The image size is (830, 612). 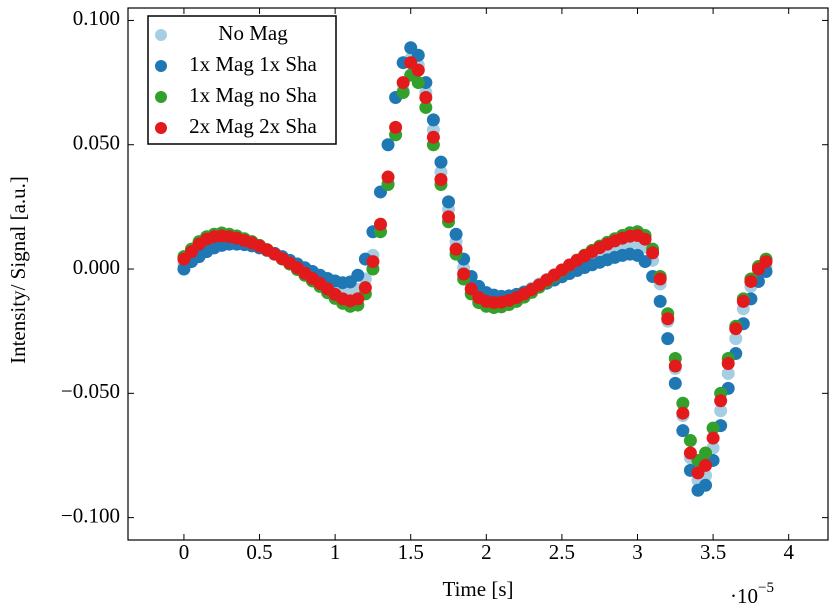 What do you see at coordinates (713, 552) in the screenshot?
I see `x-tick-label: 3.5` at bounding box center [713, 552].